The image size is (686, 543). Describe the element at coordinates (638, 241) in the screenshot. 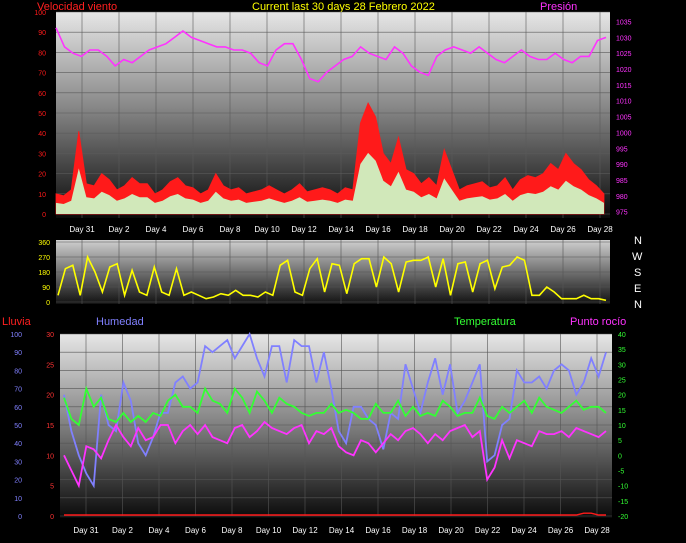

I see `compass-n-top: N` at that location.